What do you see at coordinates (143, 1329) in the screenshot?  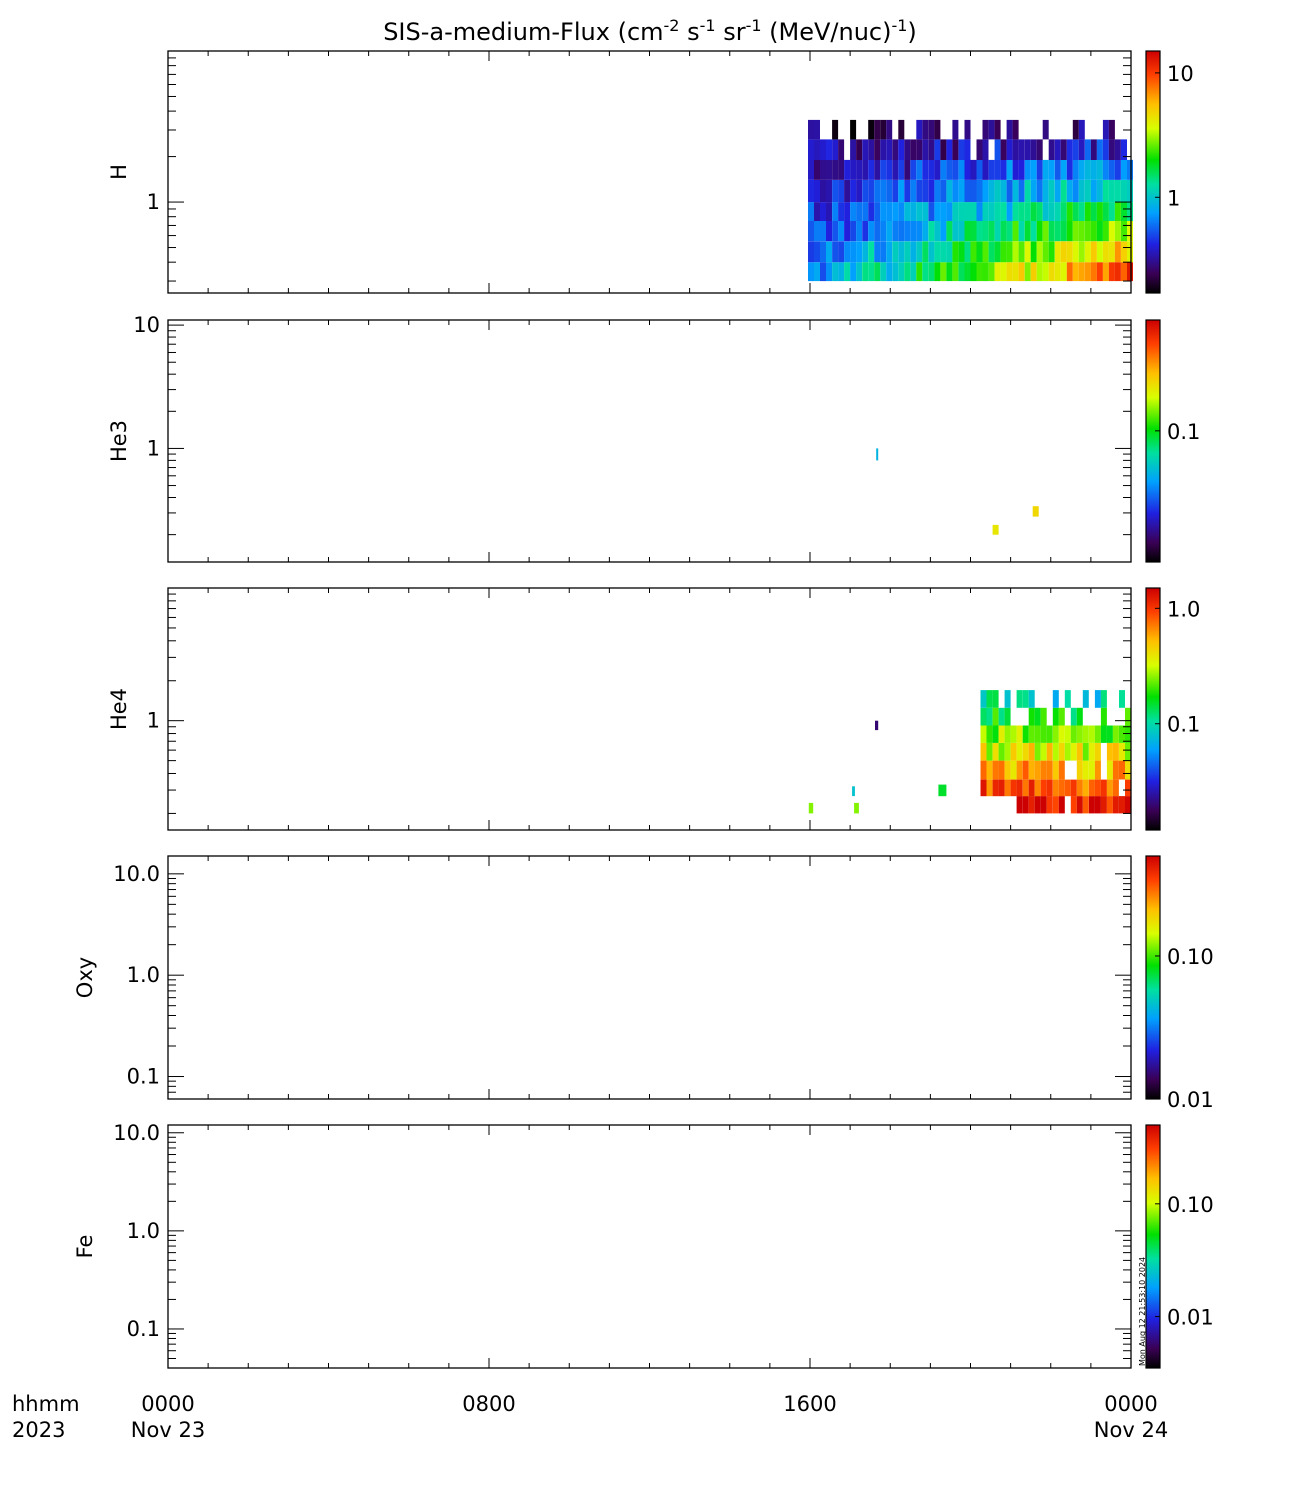 I see `y-tick-label: 0.1` at bounding box center [143, 1329].